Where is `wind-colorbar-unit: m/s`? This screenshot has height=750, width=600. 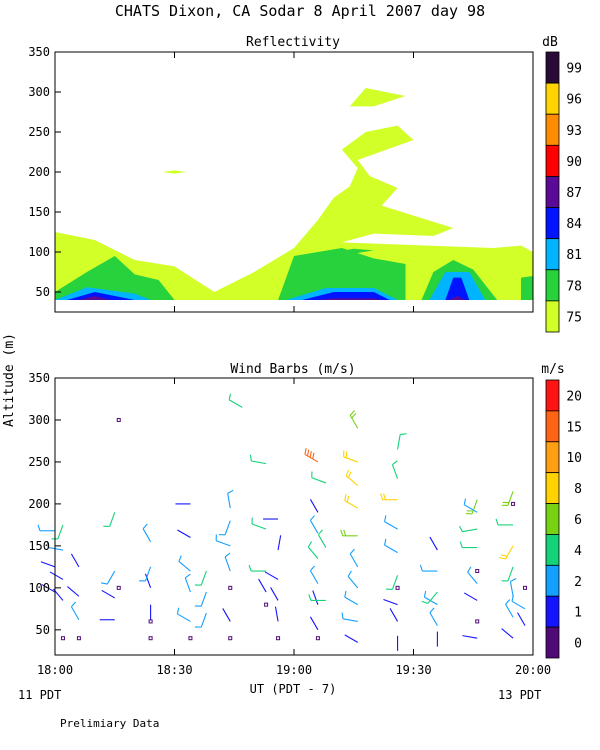 wind-colorbar-unit: m/s is located at coordinates (552, 369).